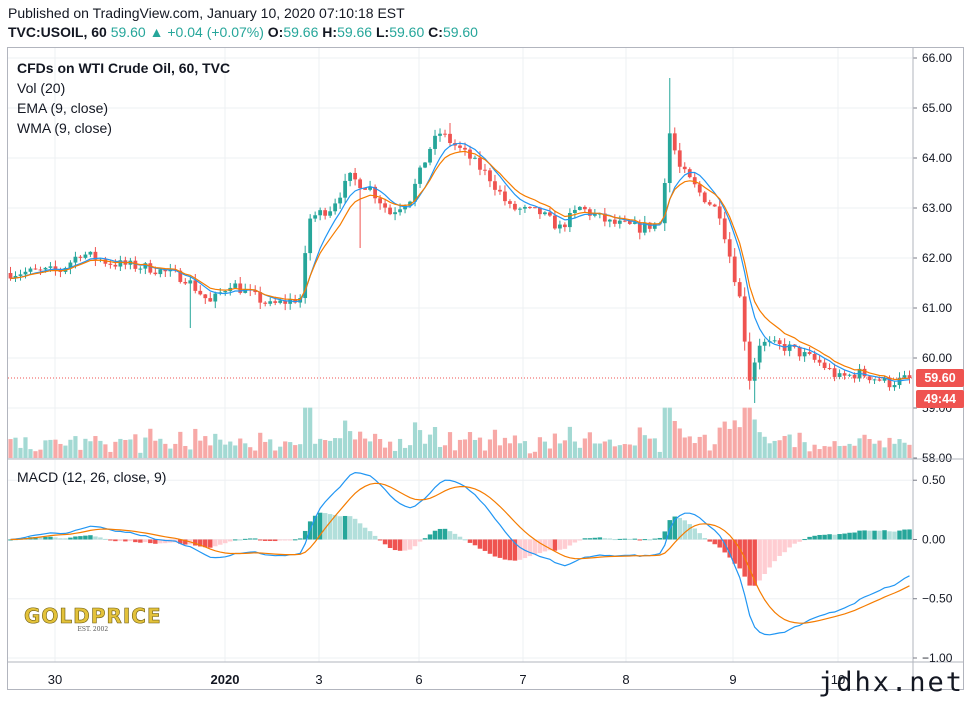 This screenshot has height=702, width=970. What do you see at coordinates (940, 399) in the screenshot?
I see `countdown-badge: 49:44` at bounding box center [940, 399].